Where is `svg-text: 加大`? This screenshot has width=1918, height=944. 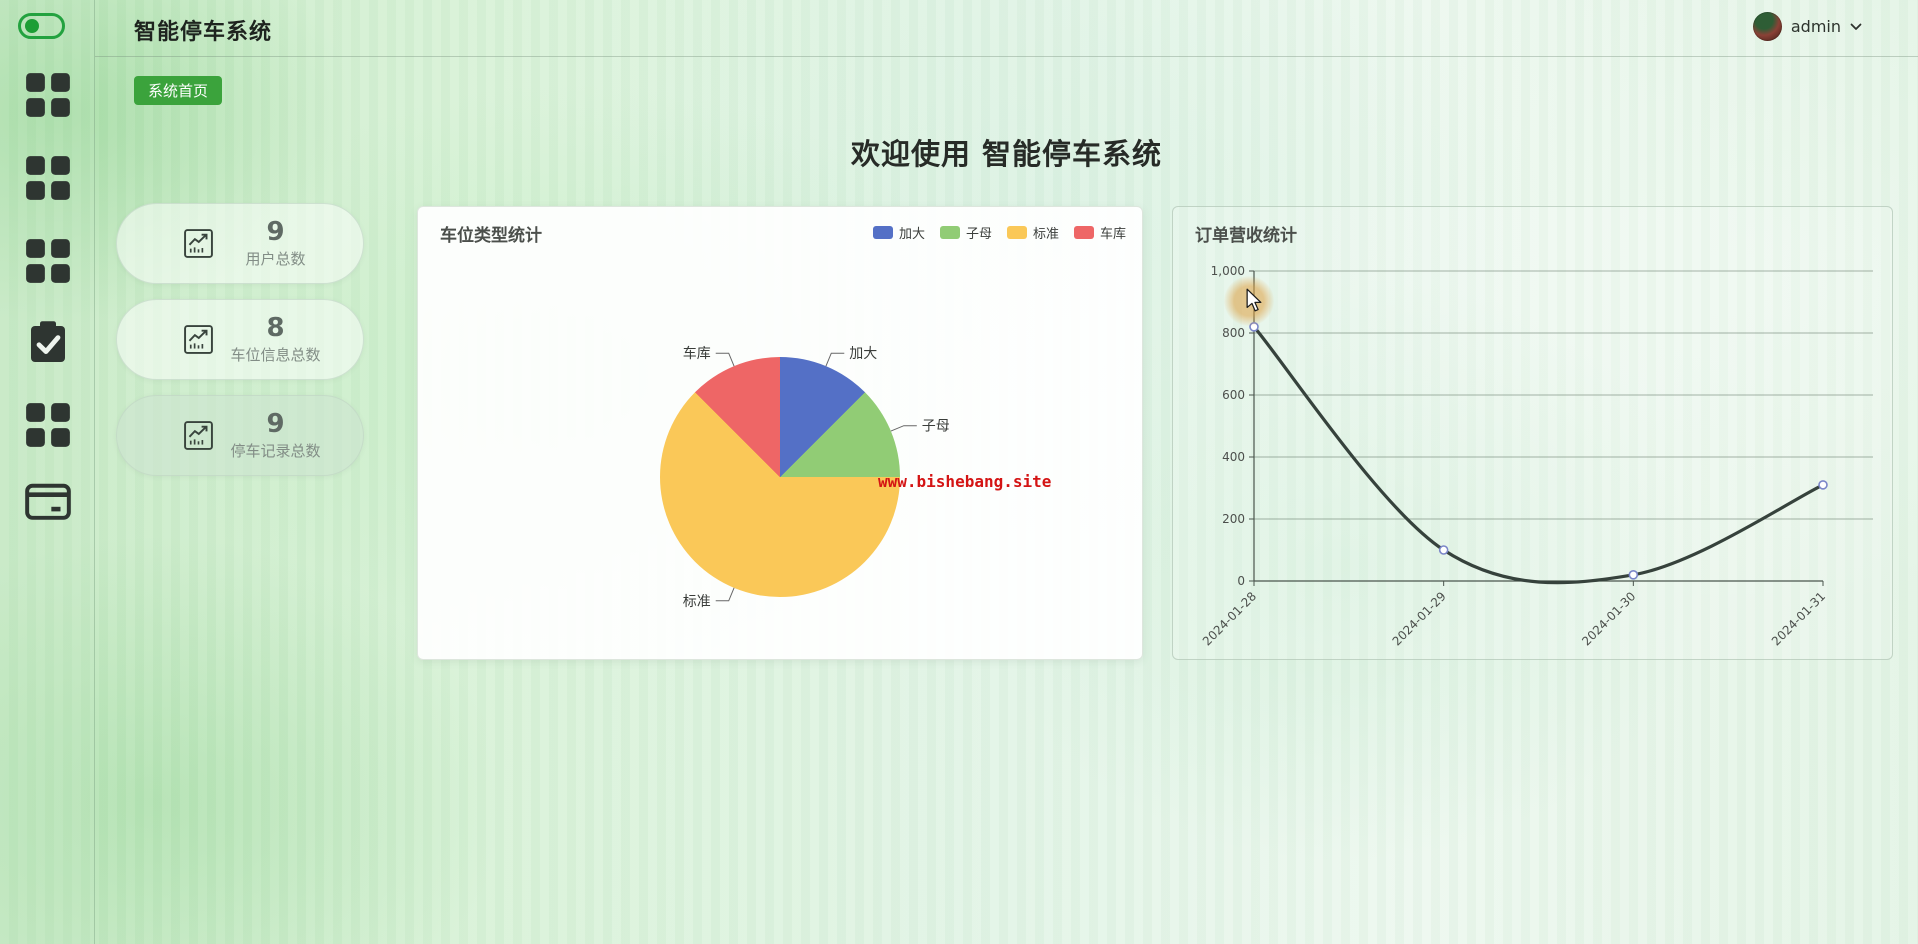 svg-text: 加大 is located at coordinates (863, 354).